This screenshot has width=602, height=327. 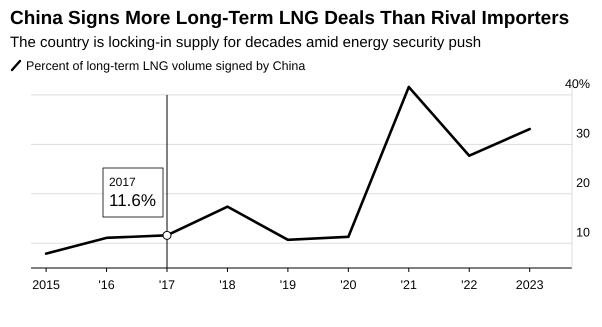 What do you see at coordinates (122, 182) in the screenshot?
I see `annotation: 2017` at bounding box center [122, 182].